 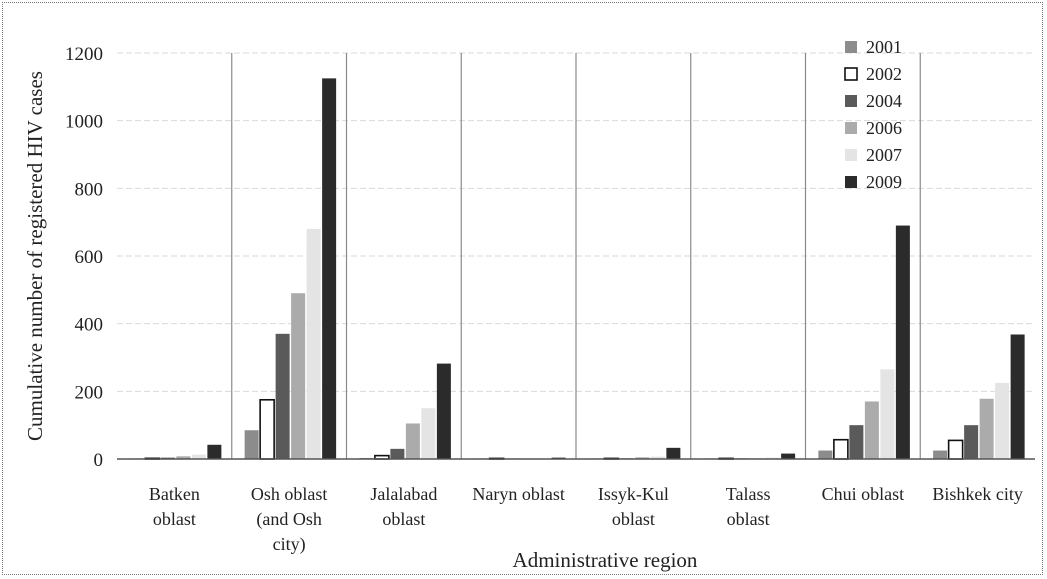 What do you see at coordinates (633, 494) in the screenshot?
I see `category-label: Issyk-Kul` at bounding box center [633, 494].